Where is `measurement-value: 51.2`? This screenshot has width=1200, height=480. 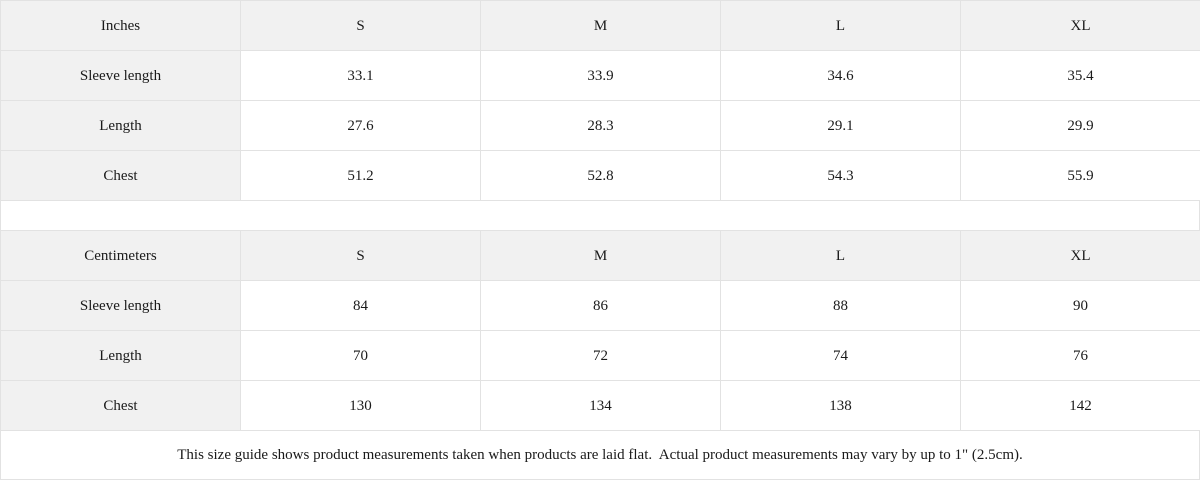 measurement-value: 51.2 is located at coordinates (360, 175).